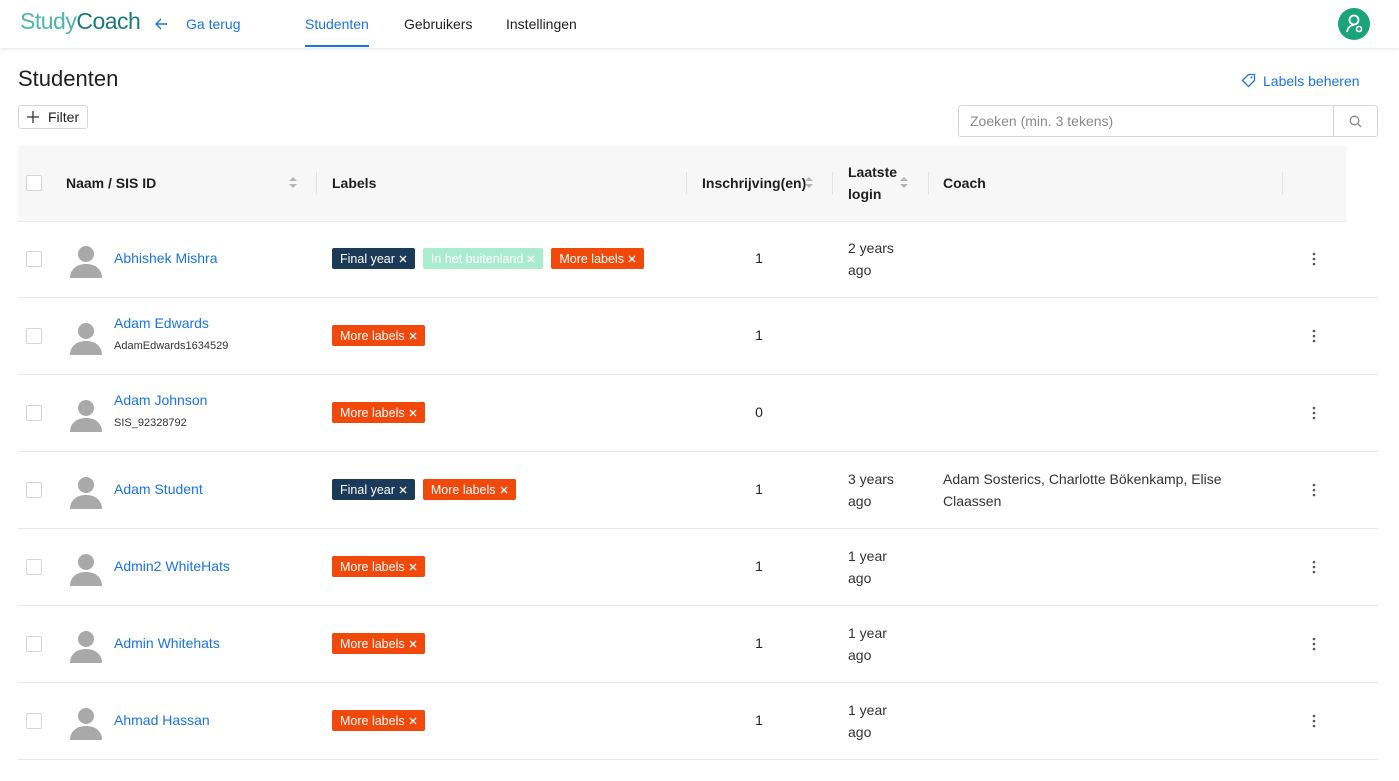  Describe the element at coordinates (483, 258) in the screenshot. I see `label-tag: In het buitenland` at that location.